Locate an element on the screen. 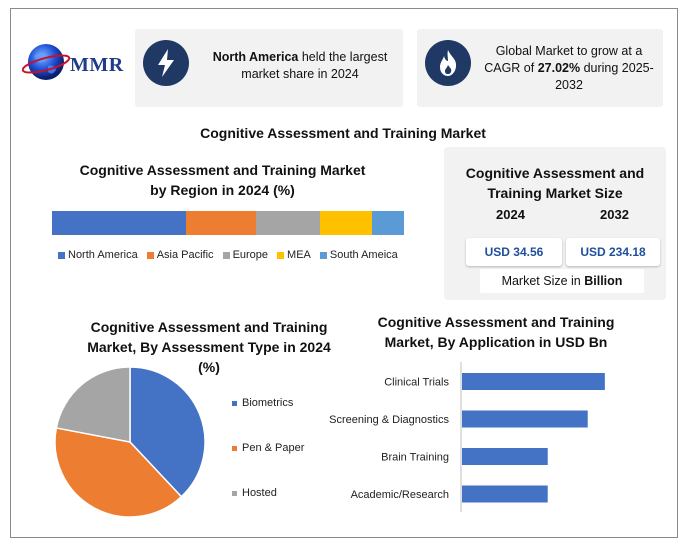 This screenshot has height=546, width=686. pie-legend-item: Biometrics is located at coordinates (262, 403).